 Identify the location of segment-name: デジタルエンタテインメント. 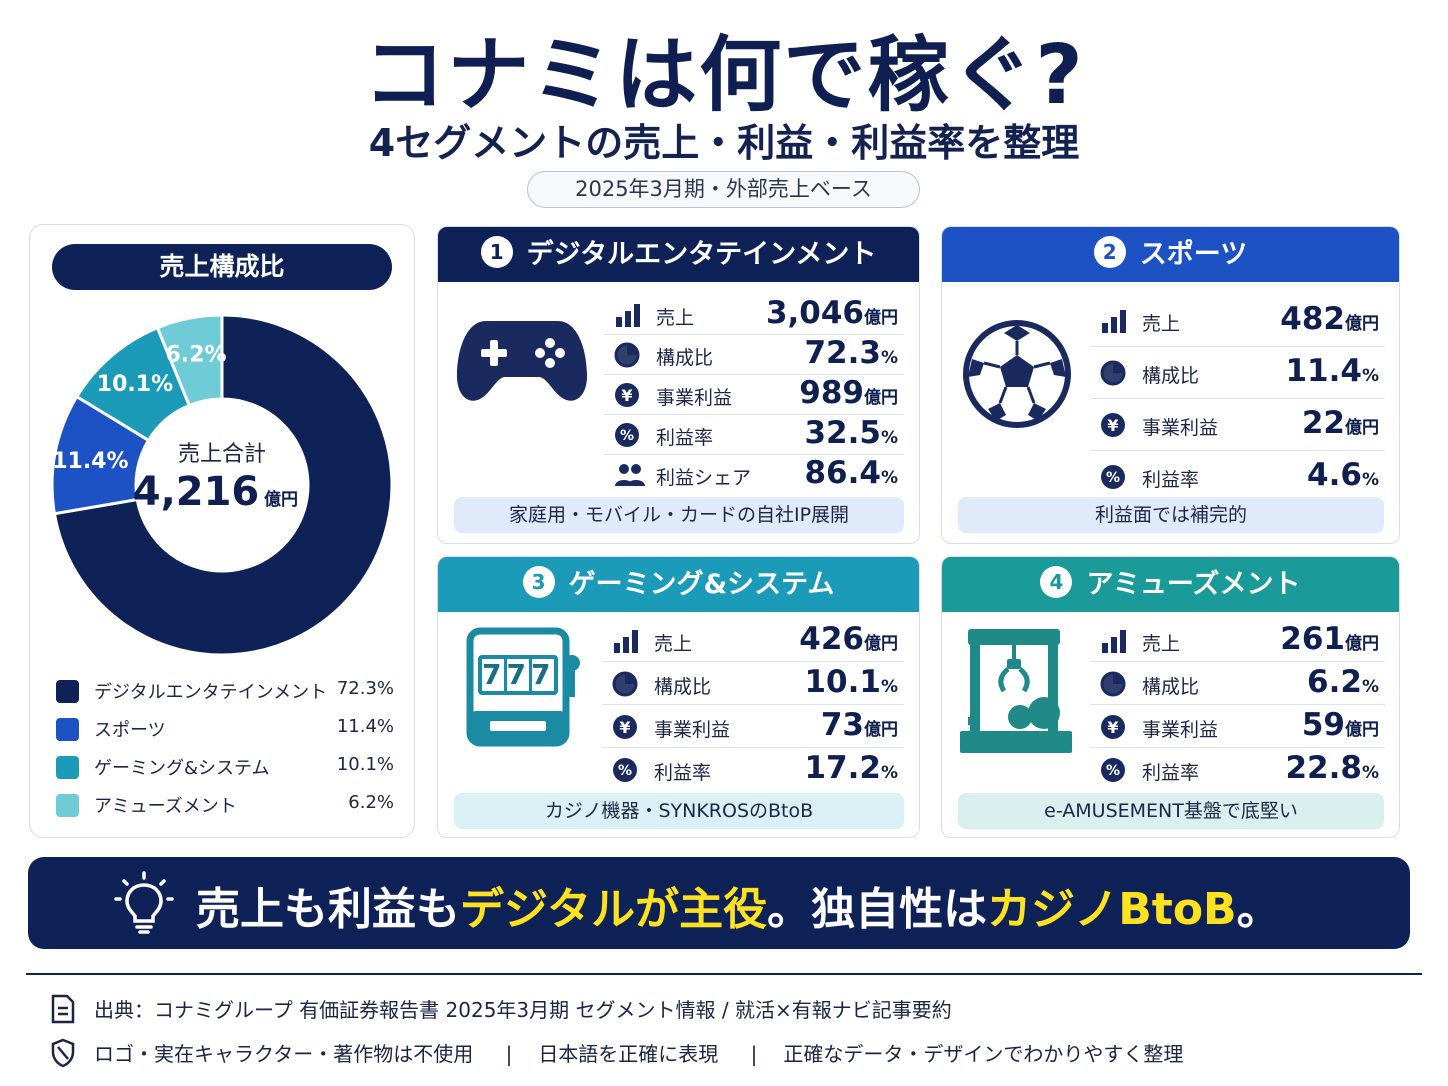
(701, 254).